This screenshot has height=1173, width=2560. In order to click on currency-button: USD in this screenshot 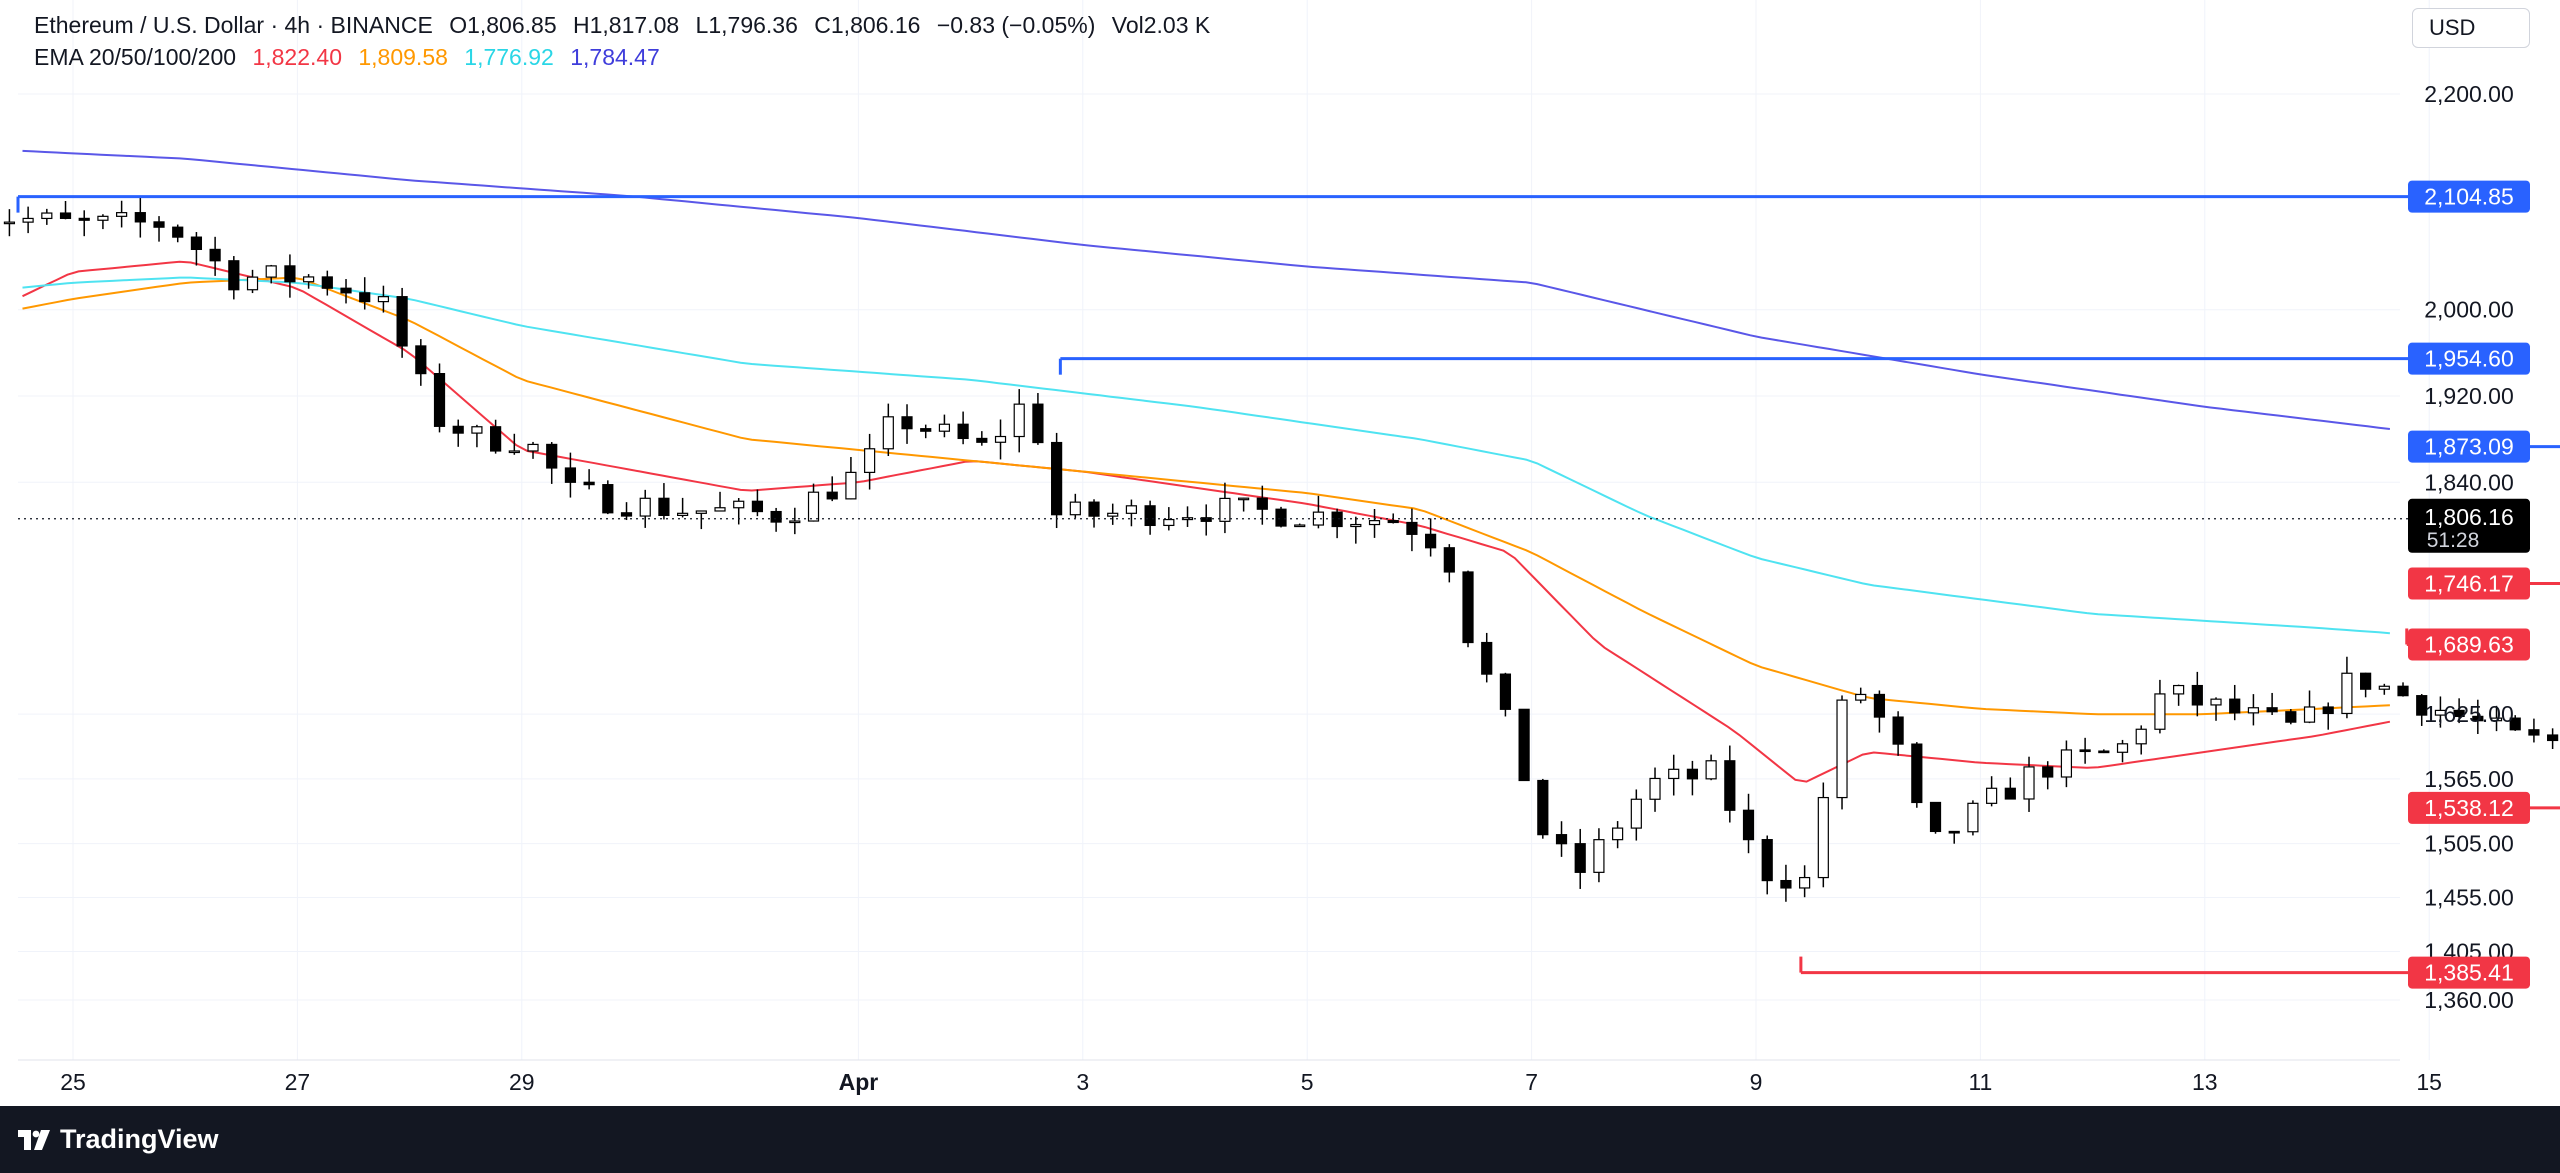, I will do `click(2471, 28)`.